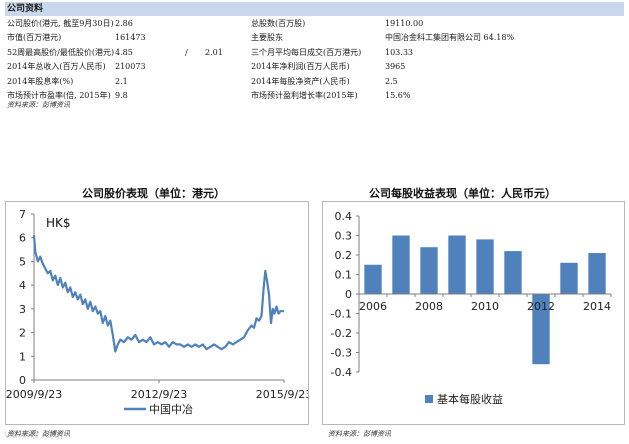 The image size is (629, 444). Describe the element at coordinates (158, 294) in the screenshot. I see `price-series-line` at that location.